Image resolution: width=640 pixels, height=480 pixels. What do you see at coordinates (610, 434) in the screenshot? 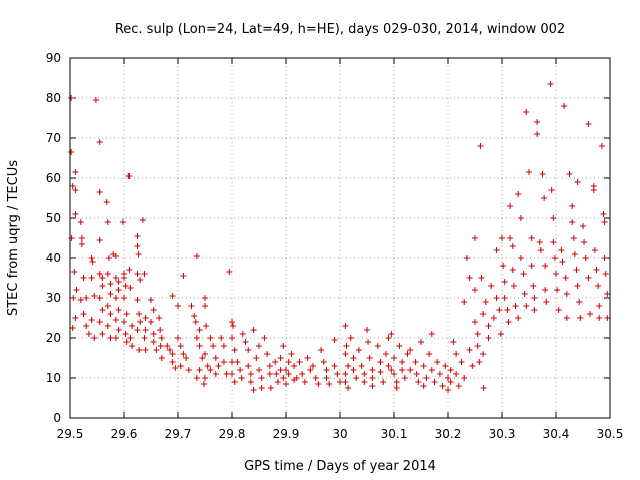
I see `x-tick-label: 30.5` at bounding box center [610, 434].